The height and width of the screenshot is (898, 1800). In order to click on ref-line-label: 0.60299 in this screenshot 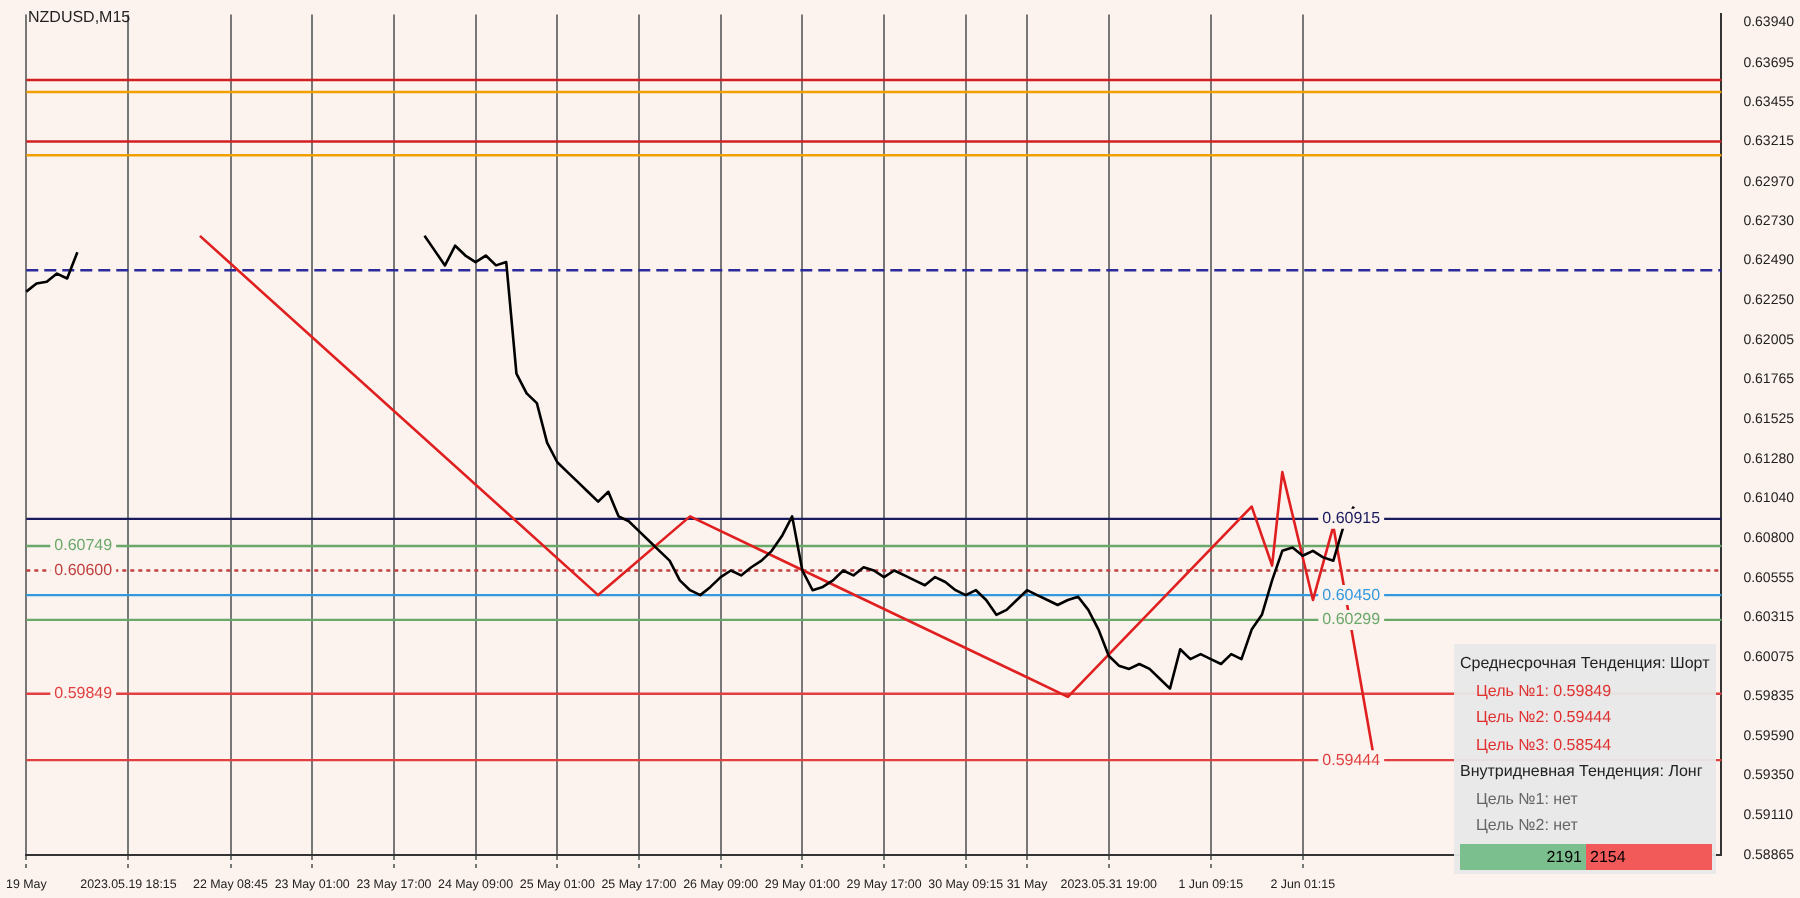, I will do `click(1352, 619)`.